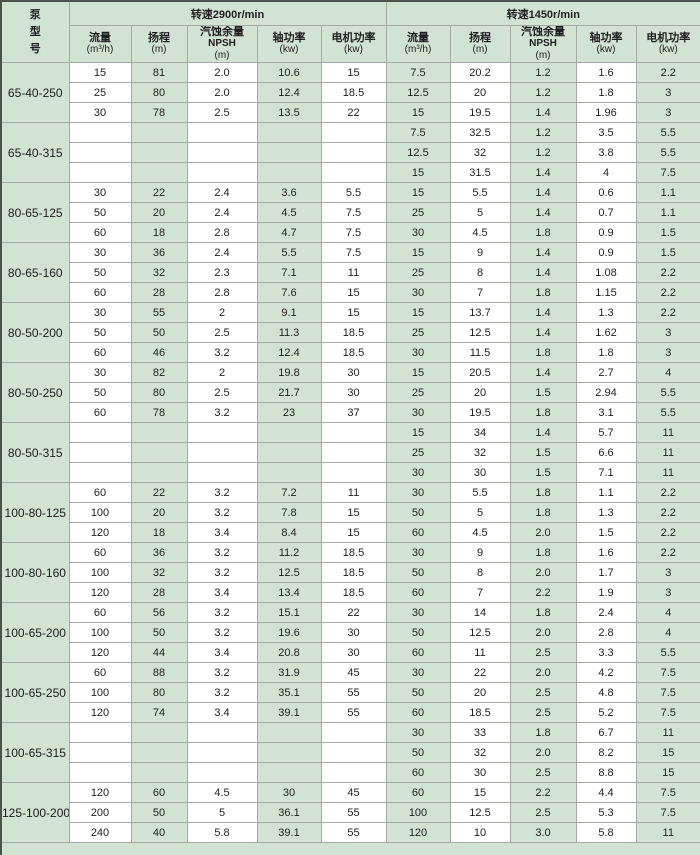 The width and height of the screenshot is (700, 855). What do you see at coordinates (159, 692) in the screenshot?
I see `value-cell: 80` at bounding box center [159, 692].